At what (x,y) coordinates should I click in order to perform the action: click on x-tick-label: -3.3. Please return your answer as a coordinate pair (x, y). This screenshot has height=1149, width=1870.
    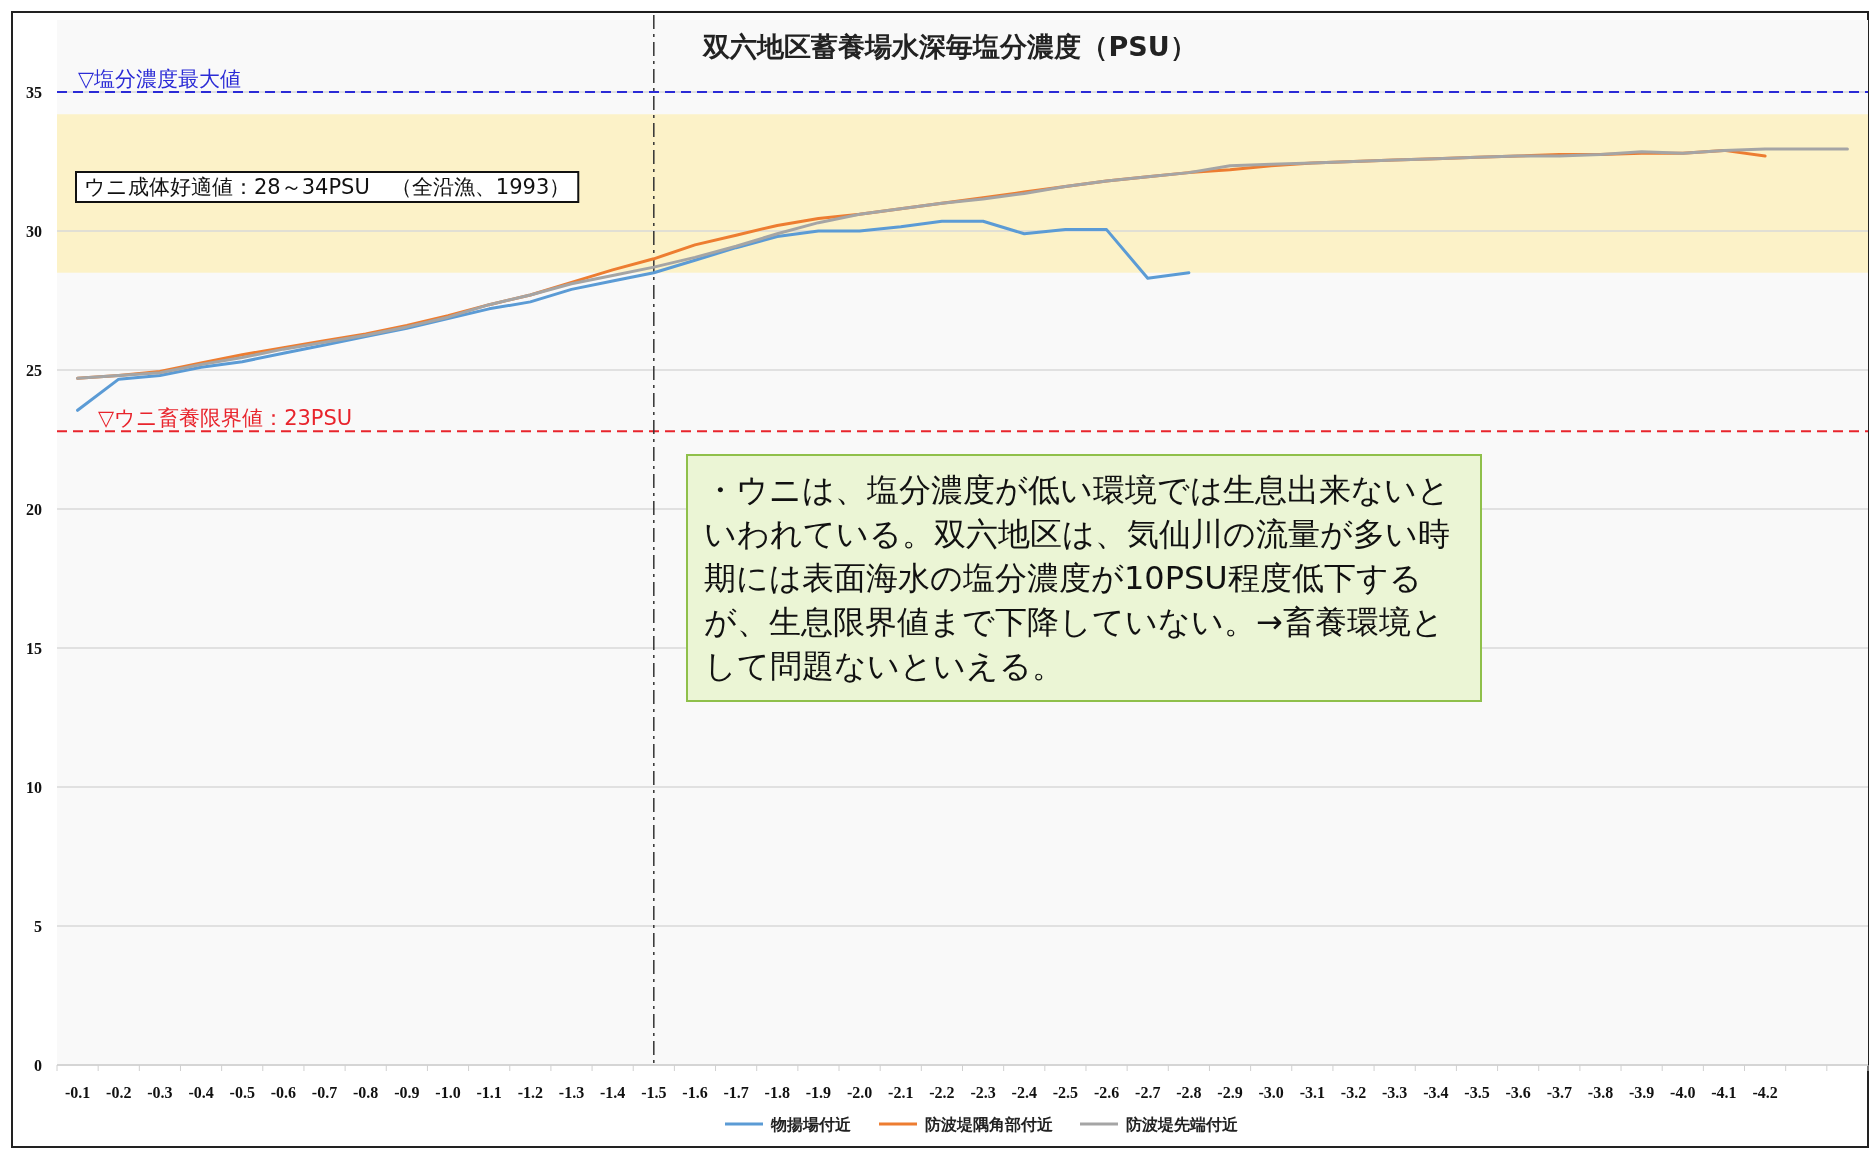
    Looking at the image, I should click on (1395, 1092).